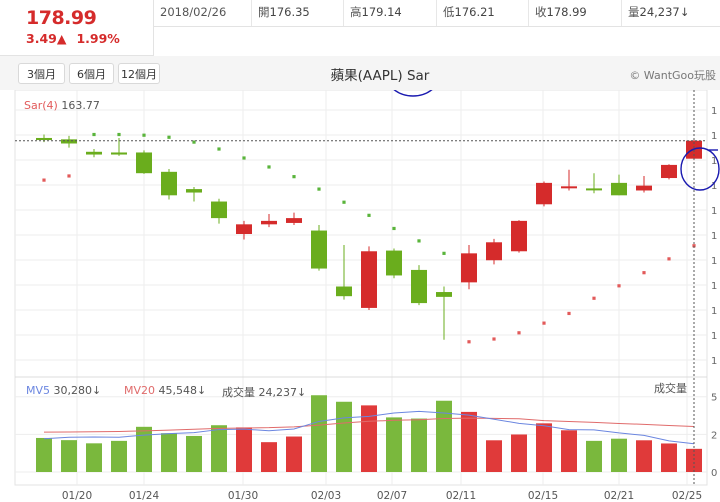  What do you see at coordinates (714, 236) in the screenshot?
I see `price-axis-ticks: 1 1 1 1 1 1 1 1 1 1 1` at bounding box center [714, 236].